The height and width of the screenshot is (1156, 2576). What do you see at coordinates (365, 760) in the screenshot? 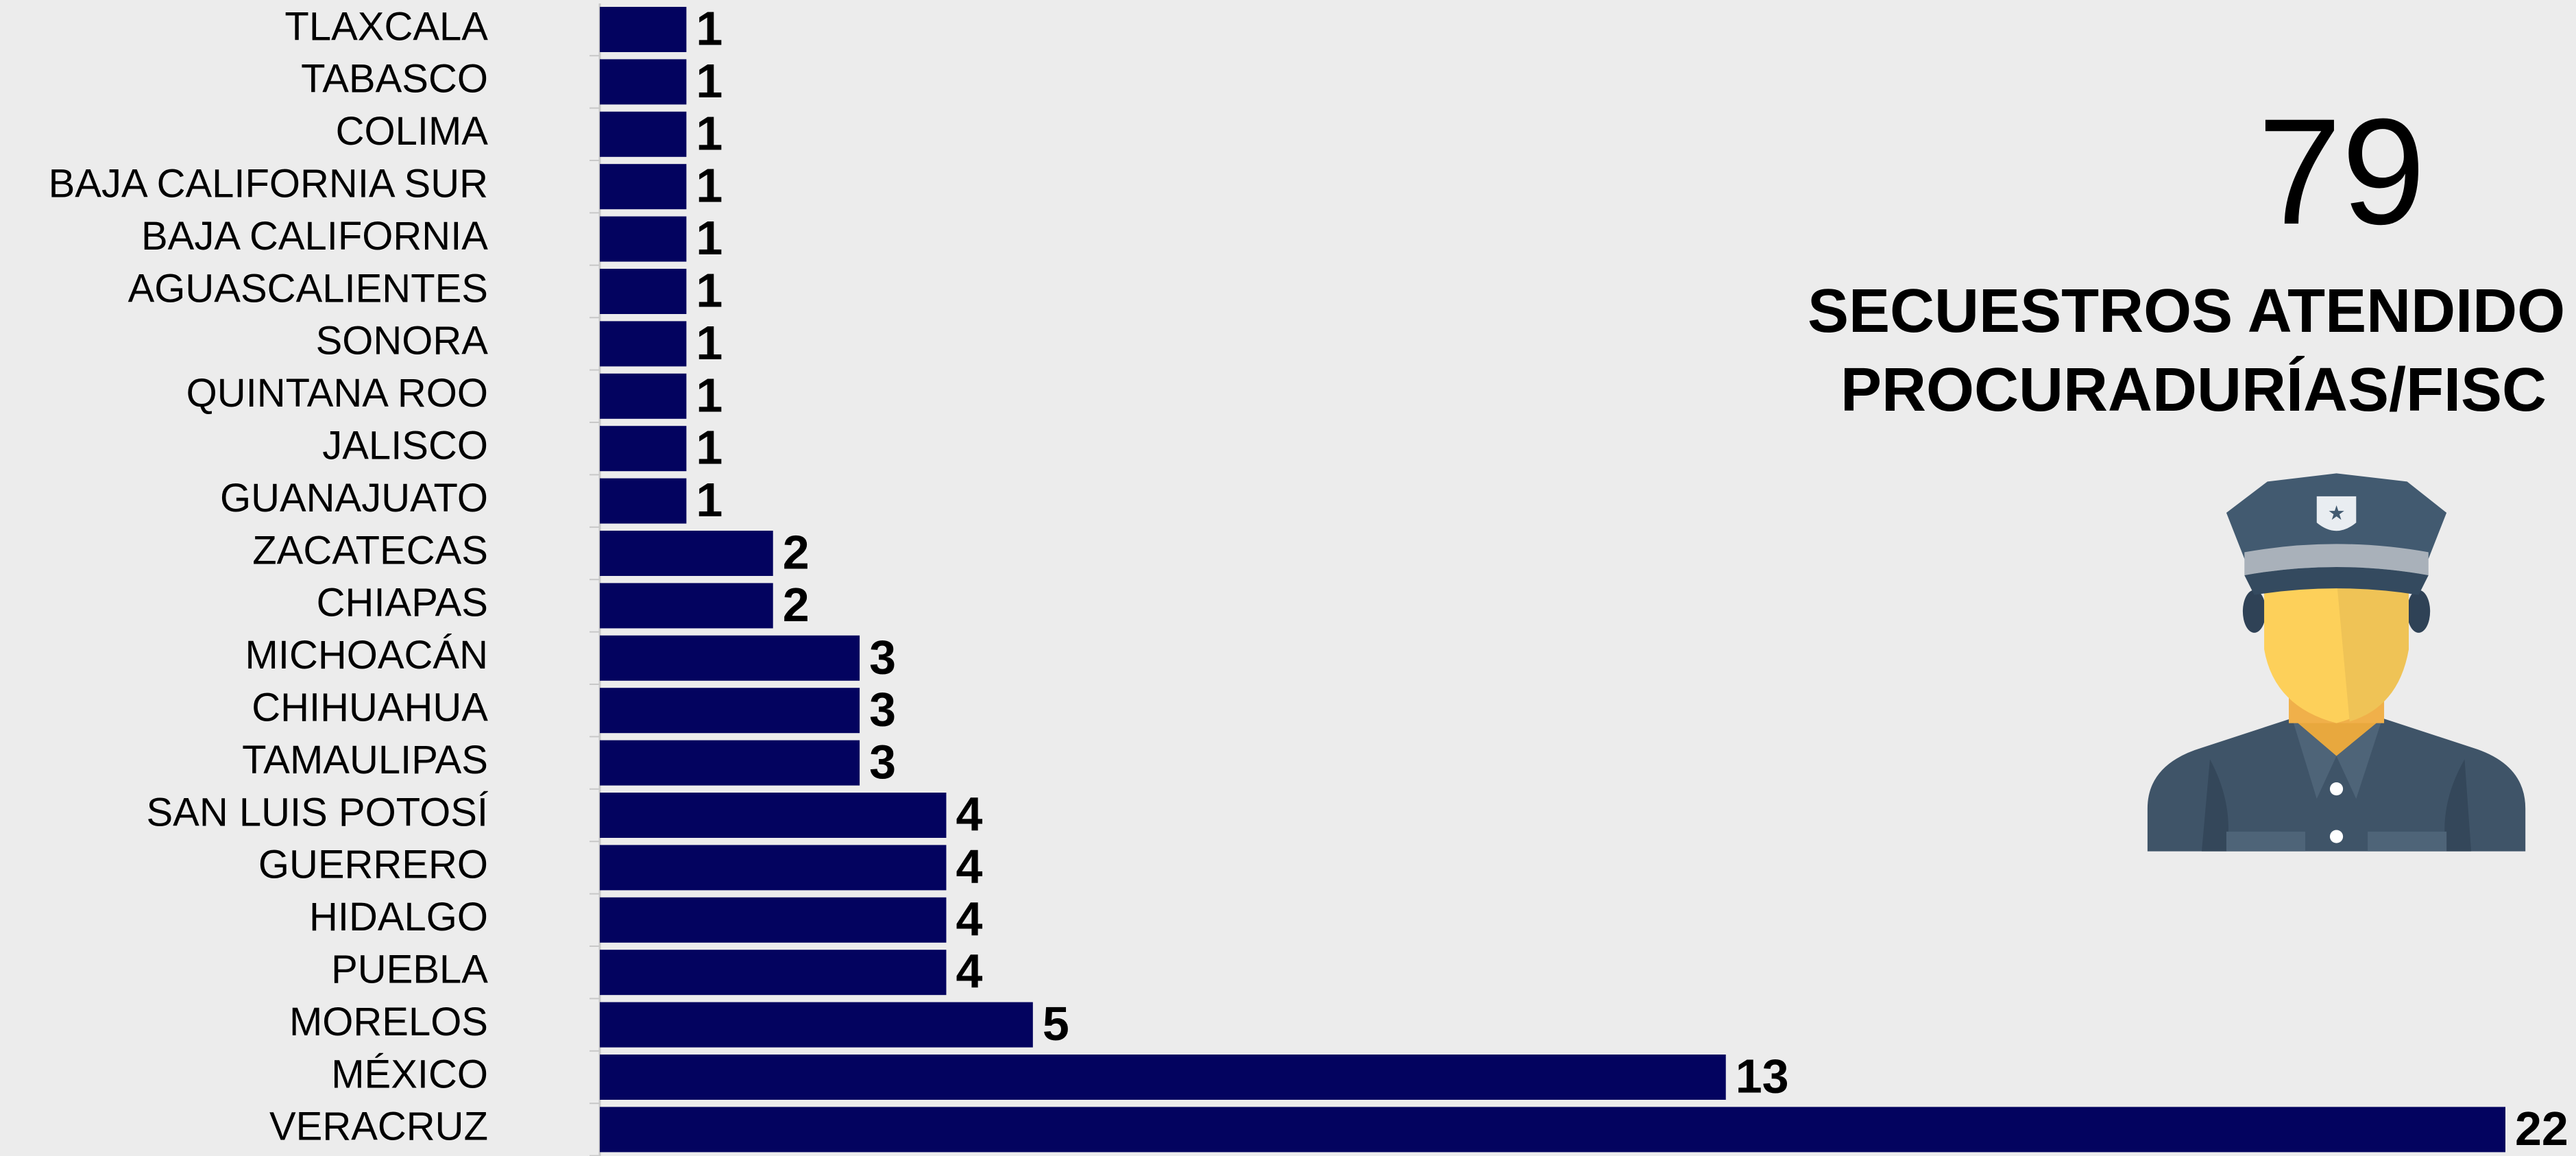
I see `category-label: TAMAULIPAS` at bounding box center [365, 760].